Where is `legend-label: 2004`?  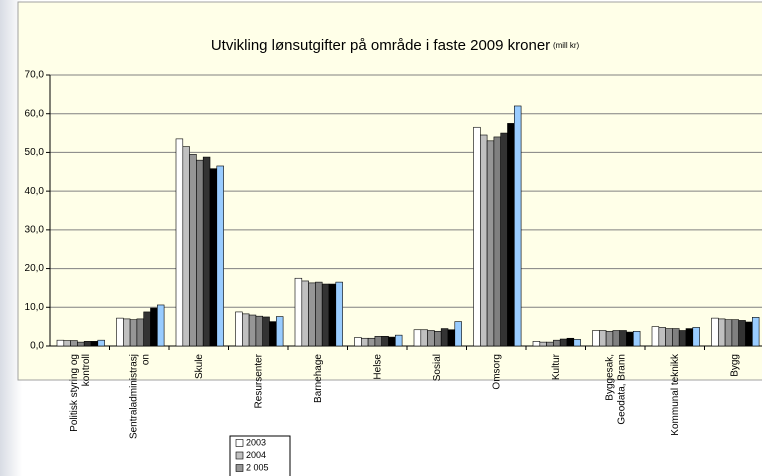
legend-label: 2004 is located at coordinates (256, 455).